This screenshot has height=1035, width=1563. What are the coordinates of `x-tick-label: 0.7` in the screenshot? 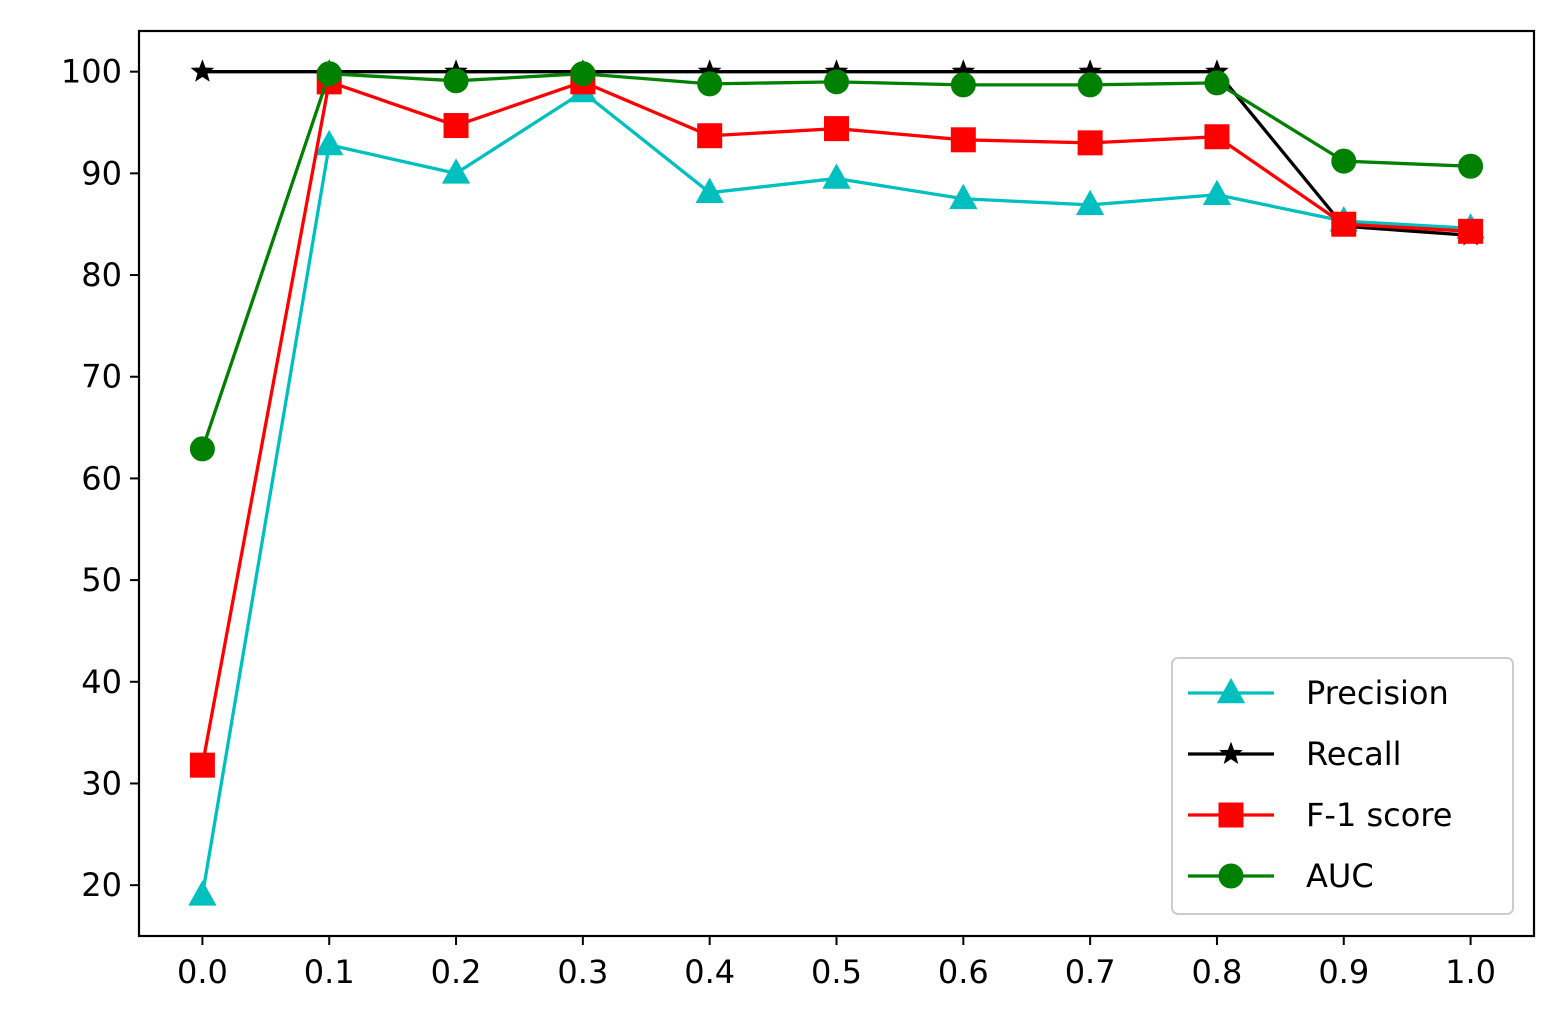 It's located at (1090, 972).